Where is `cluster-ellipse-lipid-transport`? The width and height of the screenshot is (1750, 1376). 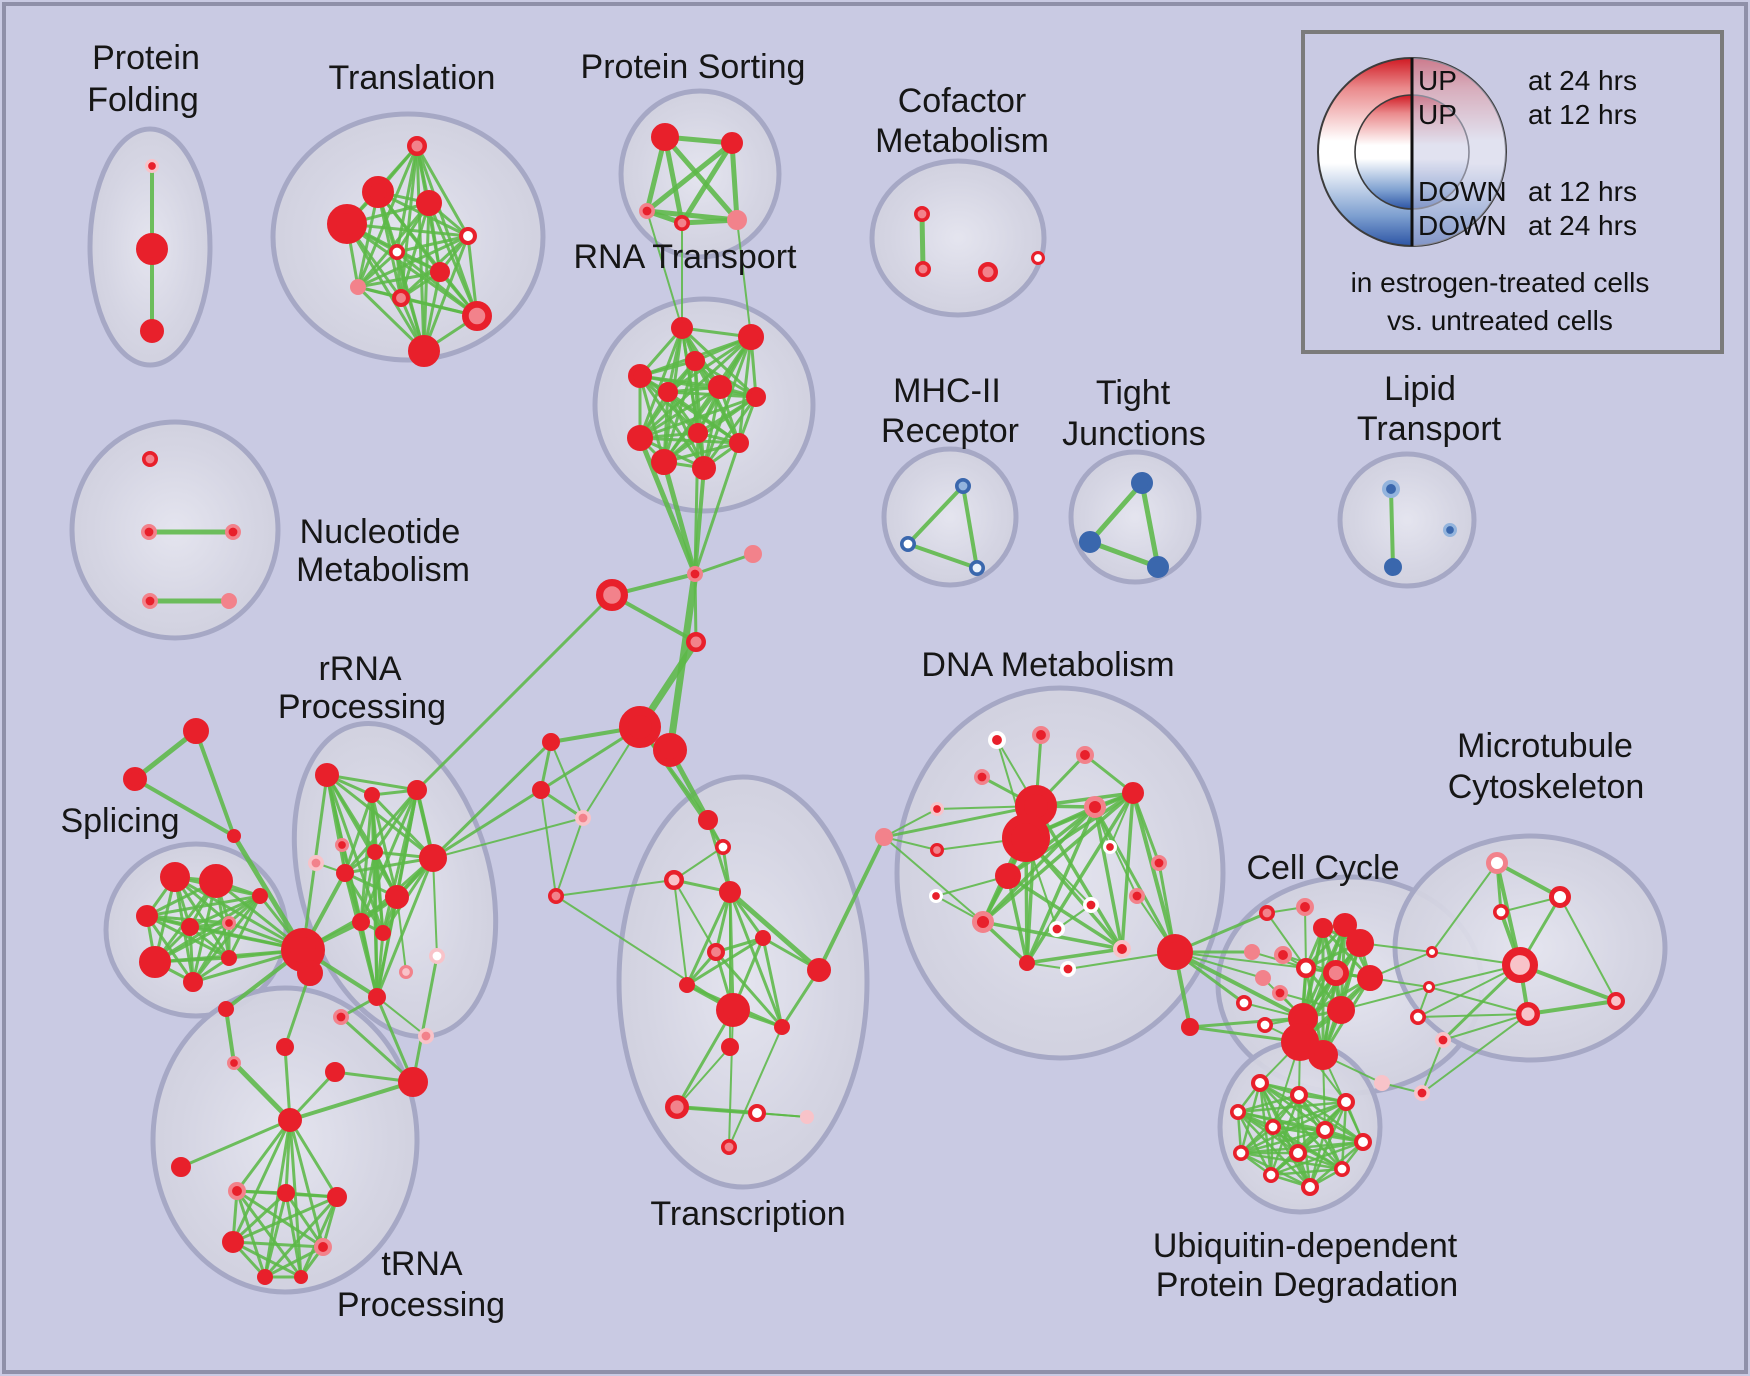
cluster-ellipse-lipid-transport is located at coordinates (1407, 520).